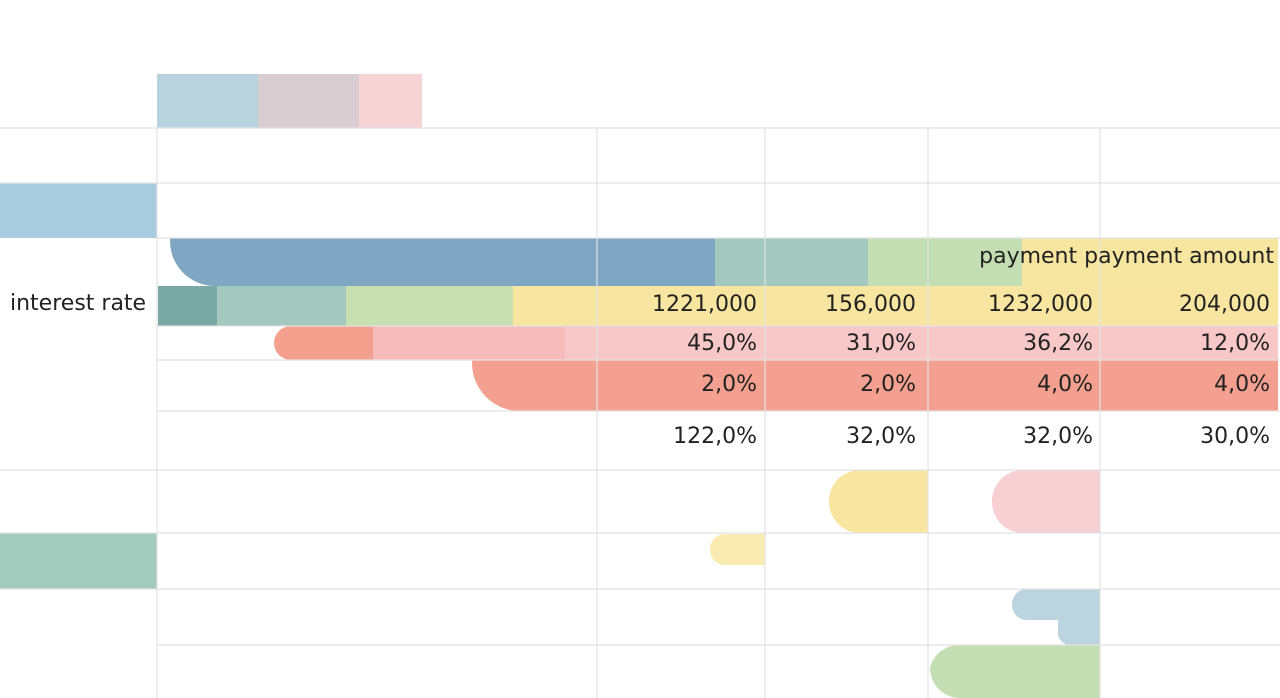 This screenshot has height=698, width=1280. Describe the element at coordinates (1040, 304) in the screenshot. I see `cell-value: 1232,000` at that location.